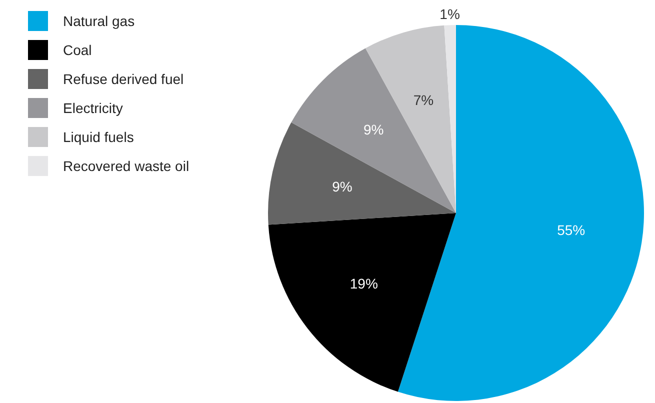 This screenshot has height=403, width=655. What do you see at coordinates (364, 283) in the screenshot?
I see `data-label: 19%` at bounding box center [364, 283].